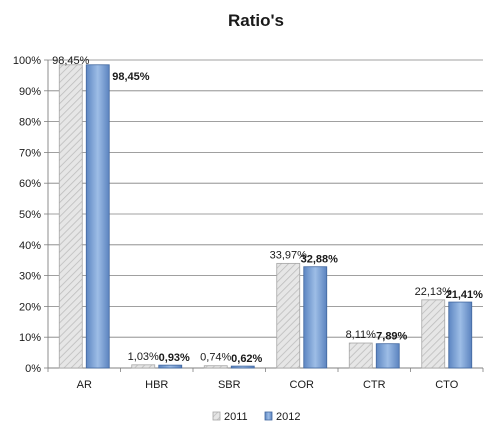 The width and height of the screenshot is (497, 446). What do you see at coordinates (236, 417) in the screenshot?
I see `legend-label-2011: 2011` at bounding box center [236, 417].